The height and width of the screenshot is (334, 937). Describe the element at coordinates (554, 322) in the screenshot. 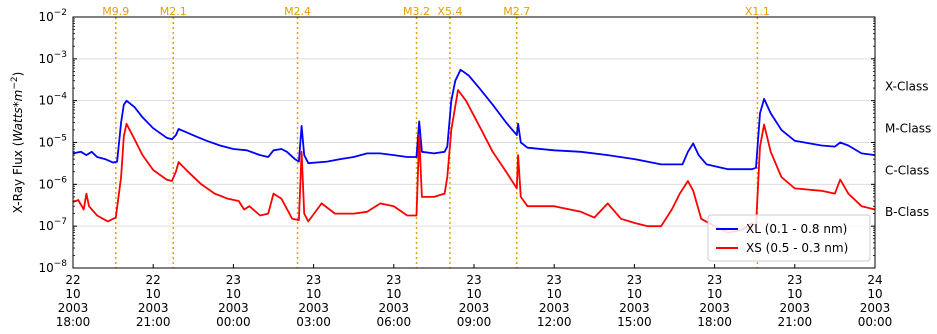

I see `x-tick-label: 12:00` at that location.